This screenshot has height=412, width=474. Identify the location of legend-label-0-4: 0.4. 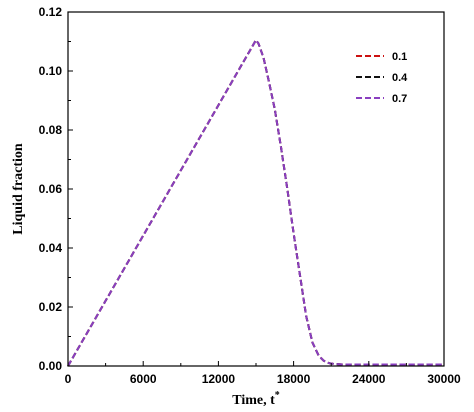
(400, 78).